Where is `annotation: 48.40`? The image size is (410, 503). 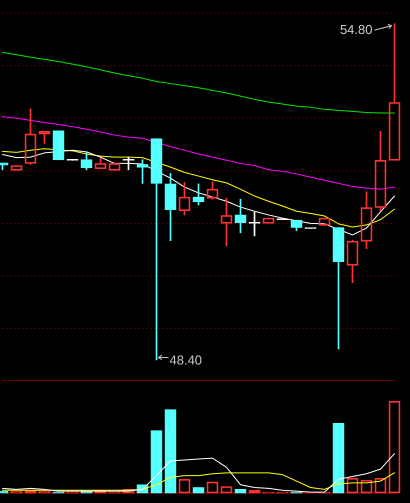 annotation: 48.40 is located at coordinates (186, 360).